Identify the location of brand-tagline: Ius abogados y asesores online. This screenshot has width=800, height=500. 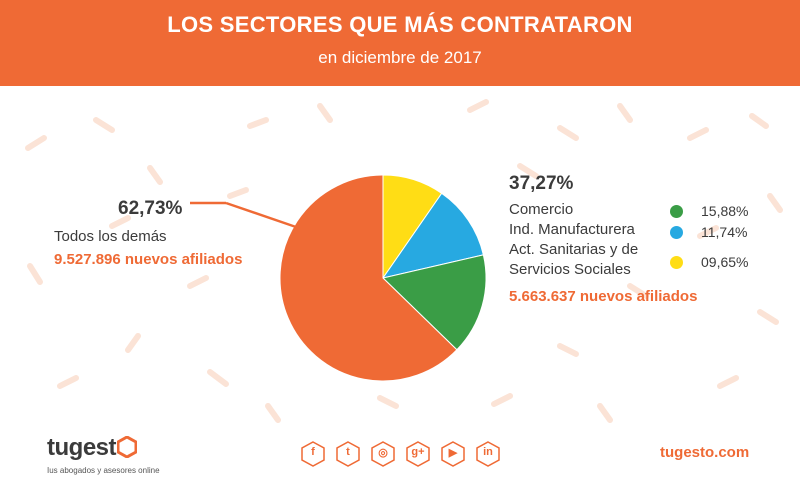
(103, 470).